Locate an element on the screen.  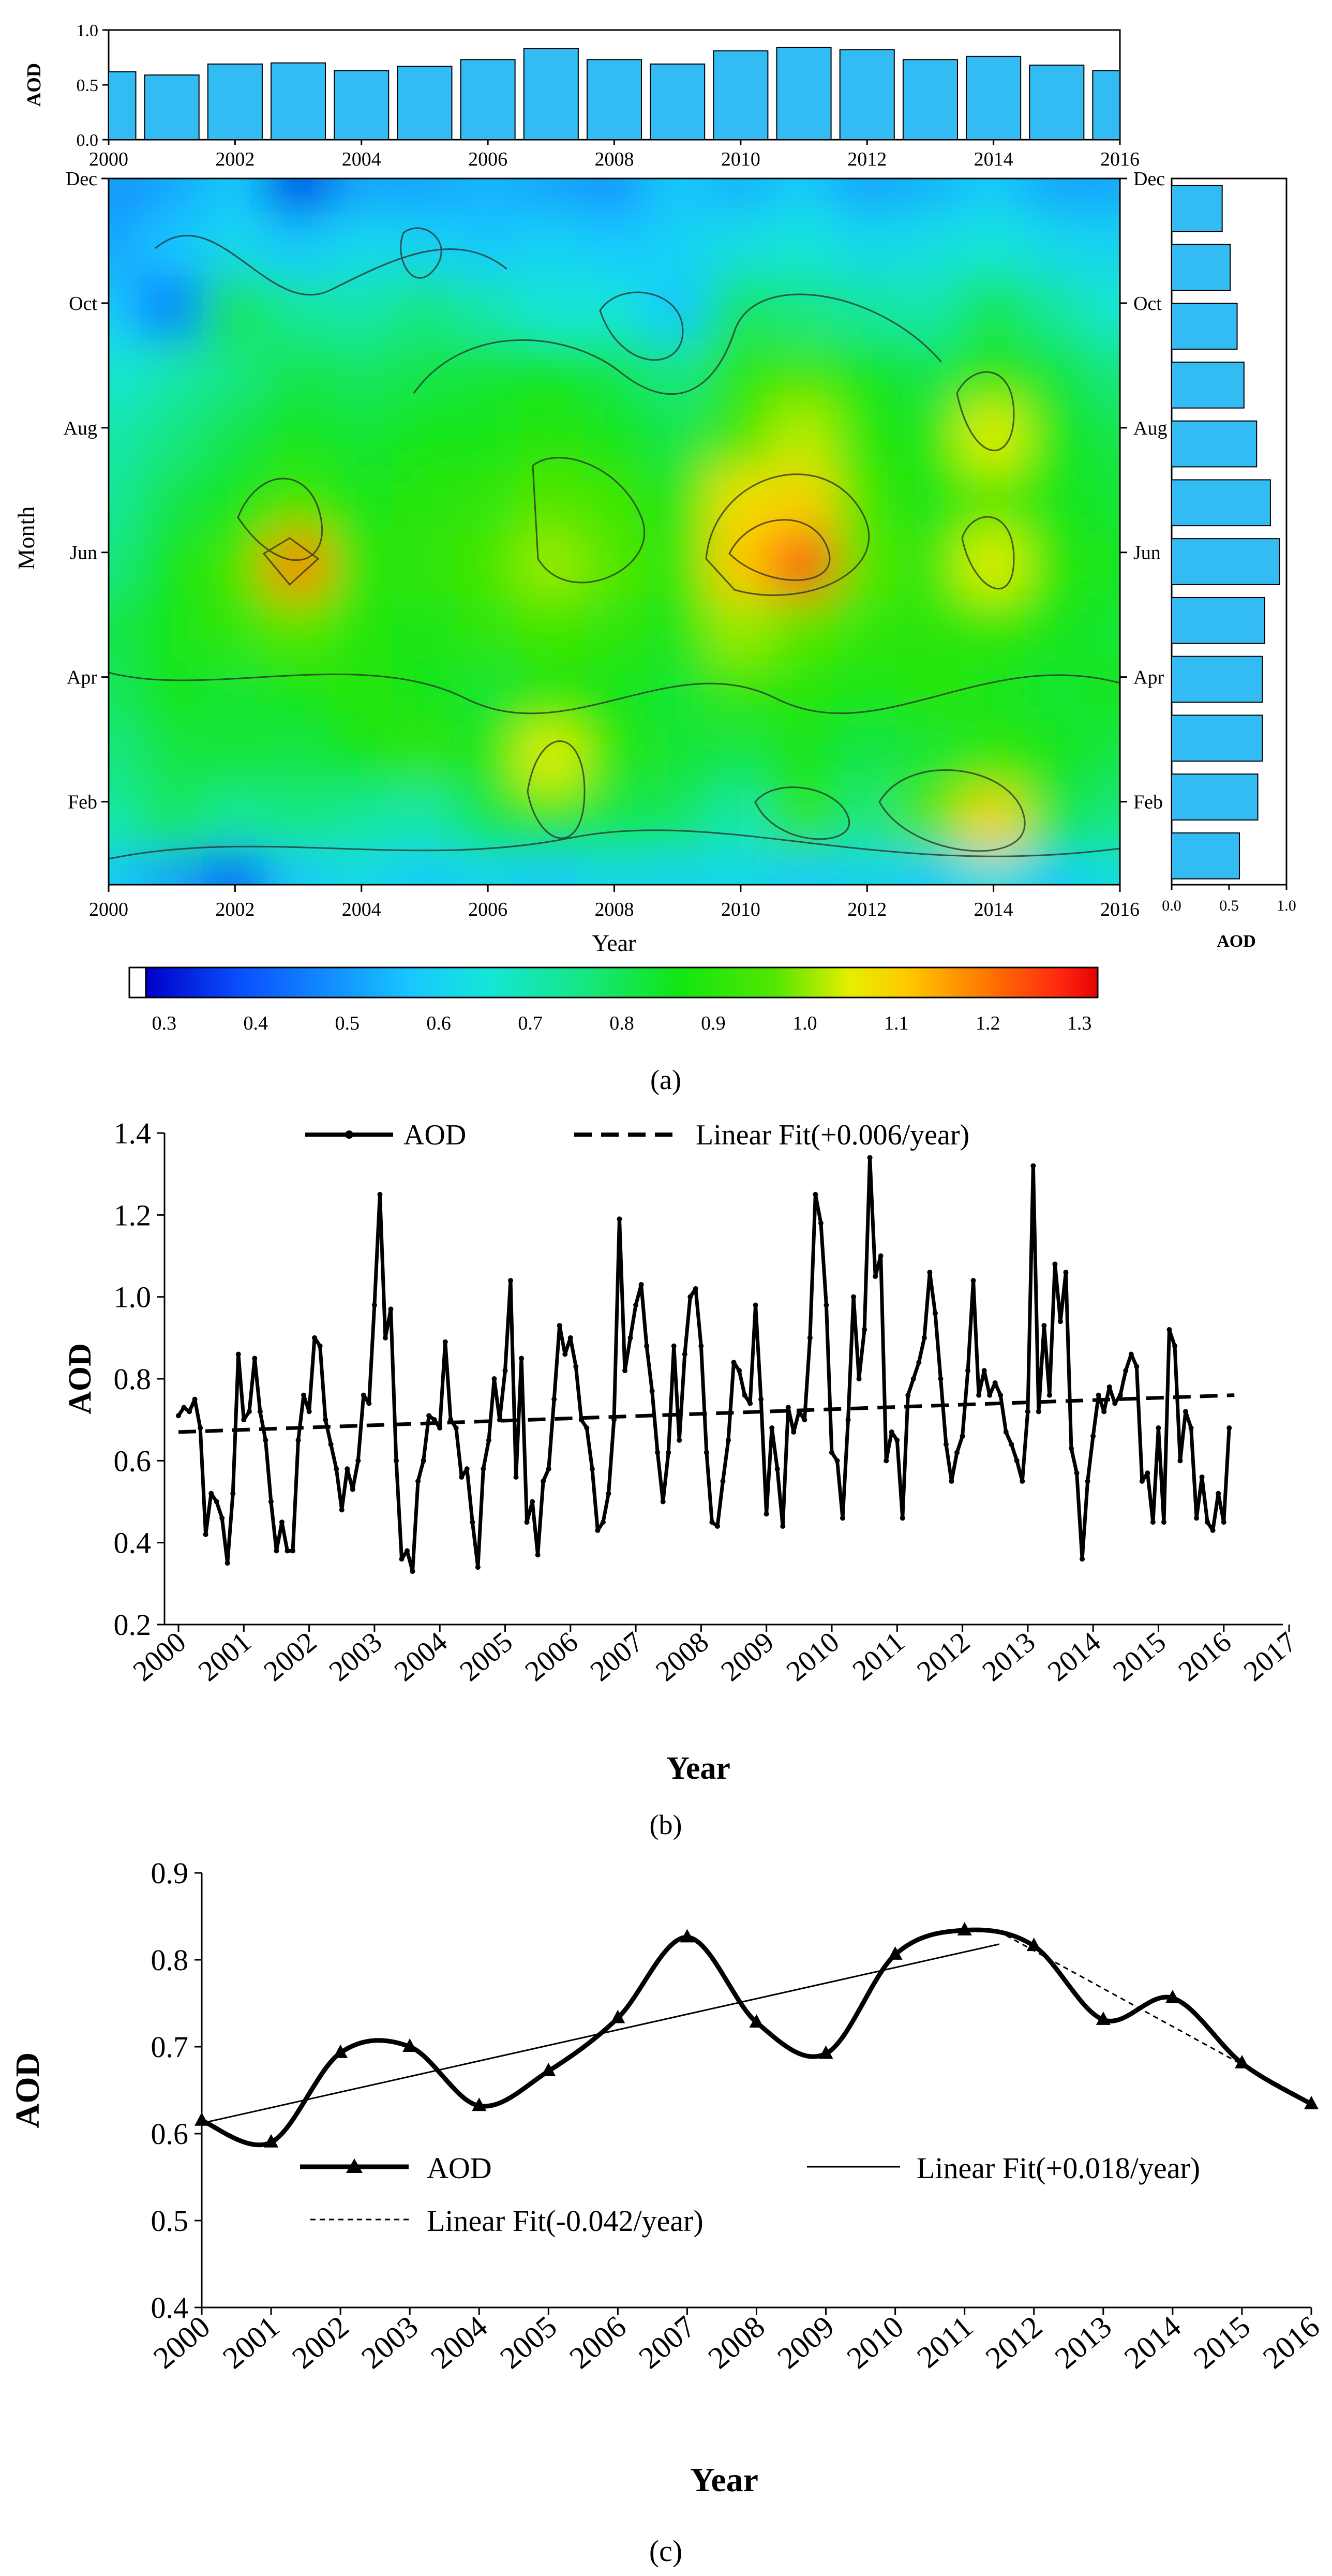
top-xtick-label: 2008 is located at coordinates (614, 159).